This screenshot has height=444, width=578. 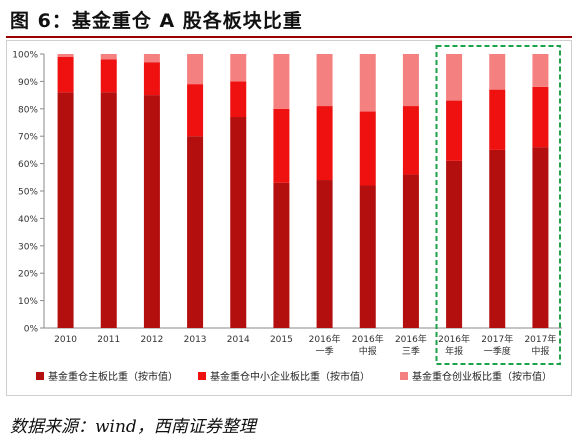 What do you see at coordinates (28, 138) in the screenshot?
I see `y-tick-label: 70%` at bounding box center [28, 138].